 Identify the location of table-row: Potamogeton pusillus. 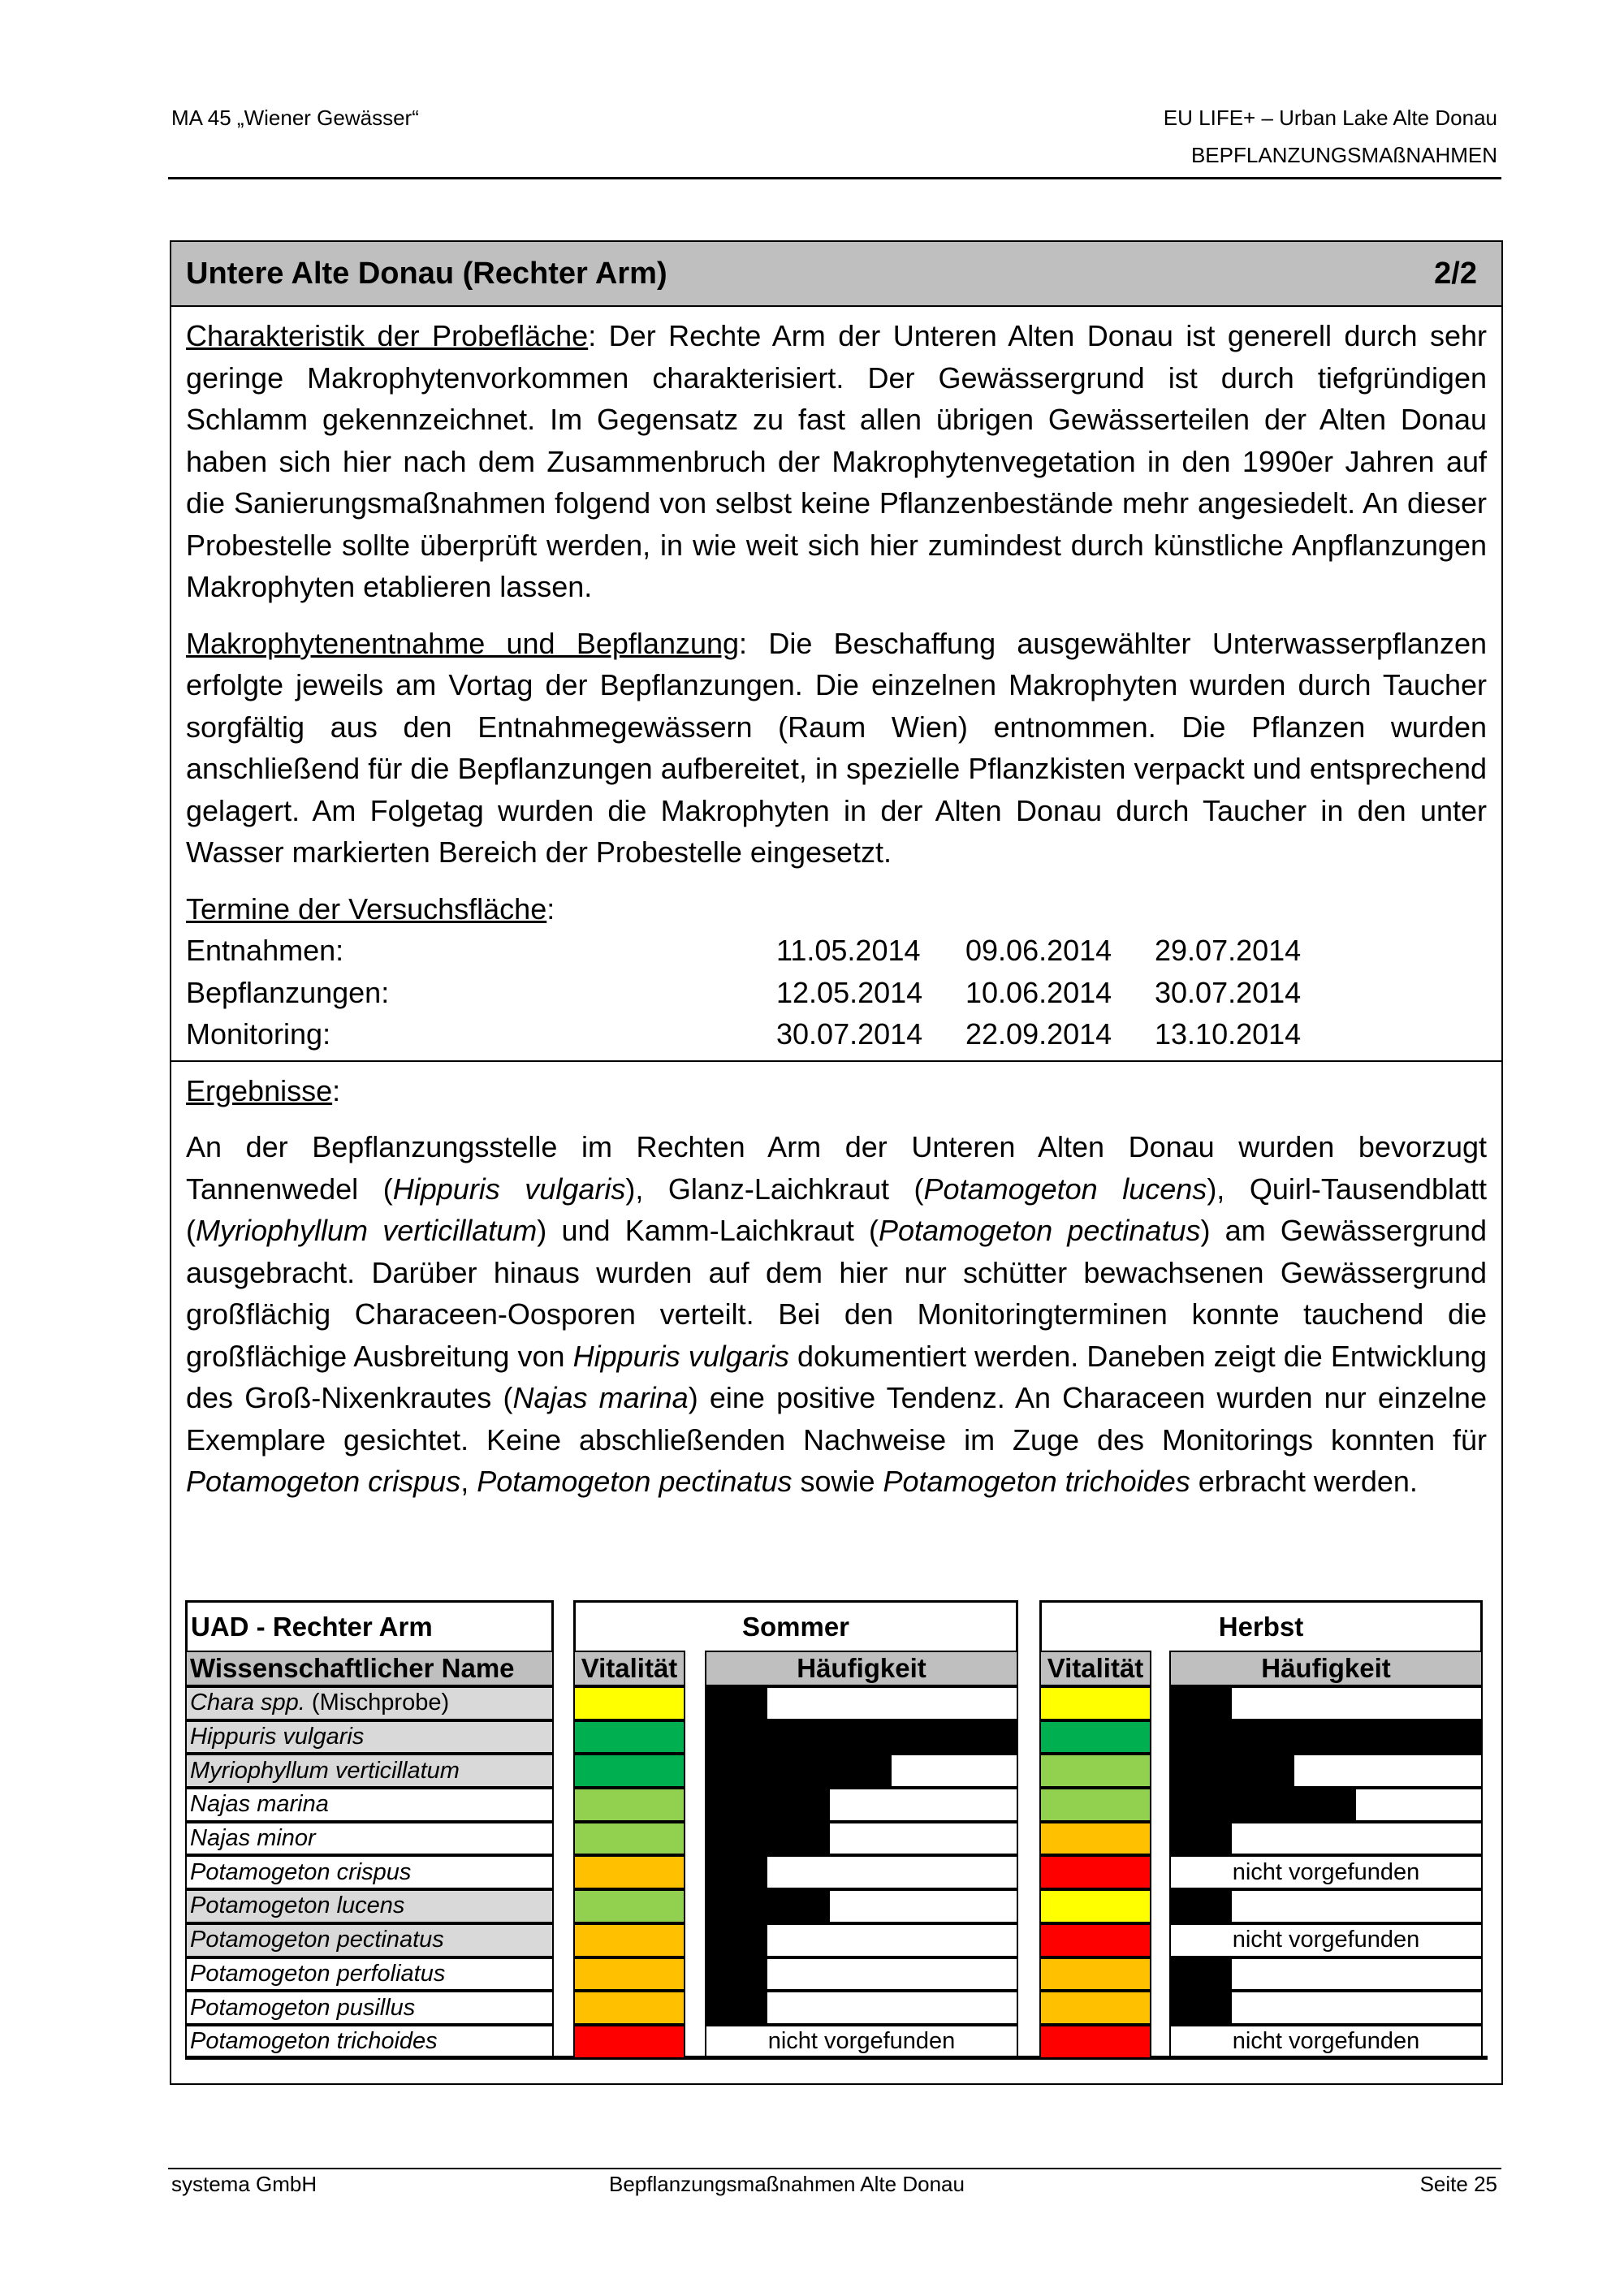
(837, 2008).